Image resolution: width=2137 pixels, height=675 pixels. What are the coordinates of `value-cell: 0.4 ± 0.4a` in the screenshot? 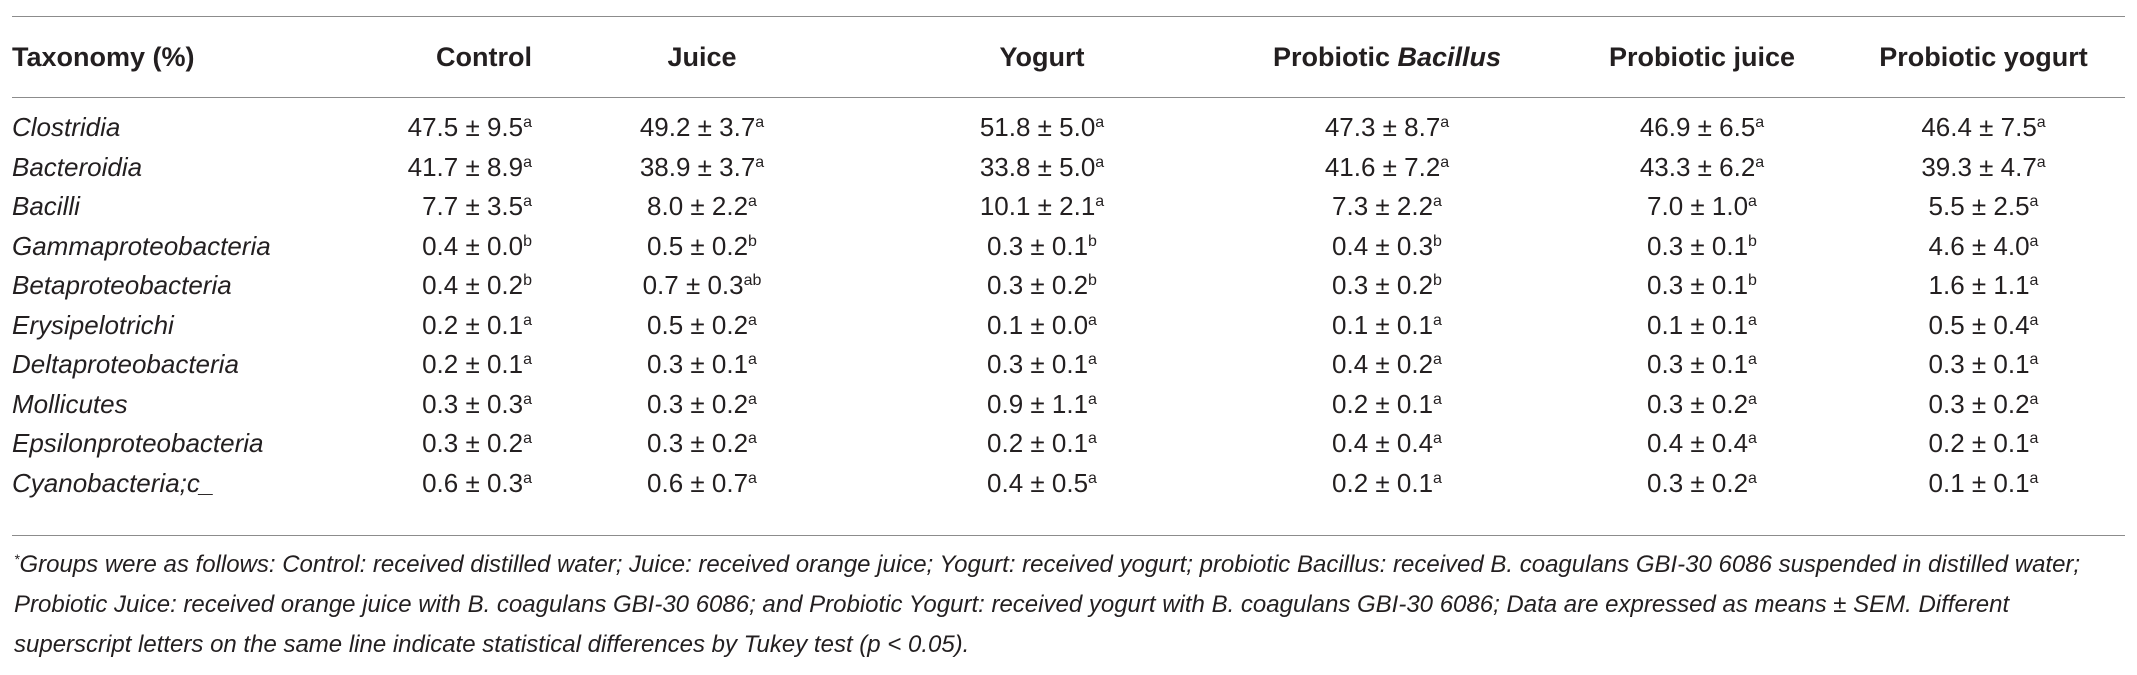 It's located at (1702, 444).